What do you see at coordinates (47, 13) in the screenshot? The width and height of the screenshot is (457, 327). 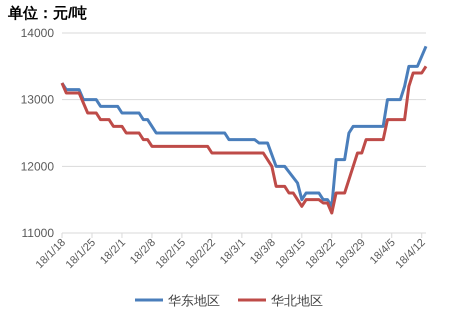 I see `chart-title: 单位：元/吨` at bounding box center [47, 13].